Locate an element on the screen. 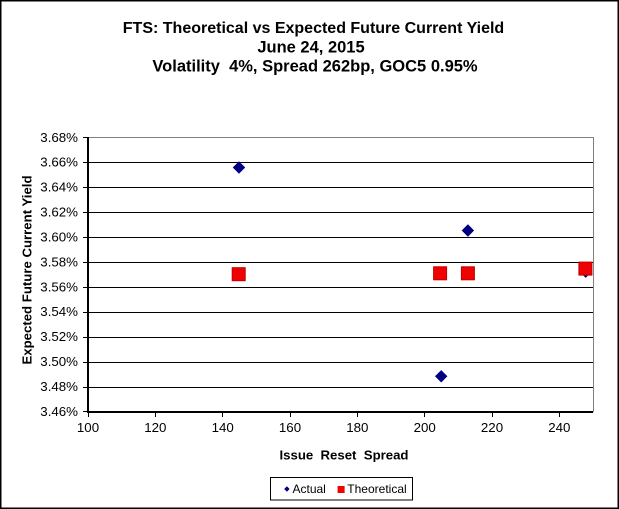 This screenshot has width=619, height=509. svg-text: 3.46% is located at coordinates (59, 411).